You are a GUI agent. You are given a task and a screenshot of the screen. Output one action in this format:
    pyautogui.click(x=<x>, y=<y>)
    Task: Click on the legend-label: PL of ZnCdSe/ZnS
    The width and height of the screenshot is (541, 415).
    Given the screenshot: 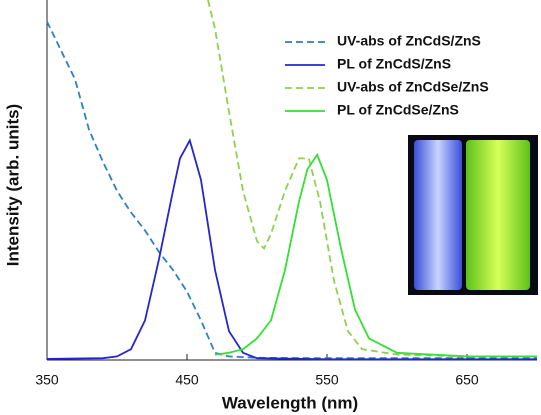 What is the action you would take?
    pyautogui.click(x=398, y=110)
    